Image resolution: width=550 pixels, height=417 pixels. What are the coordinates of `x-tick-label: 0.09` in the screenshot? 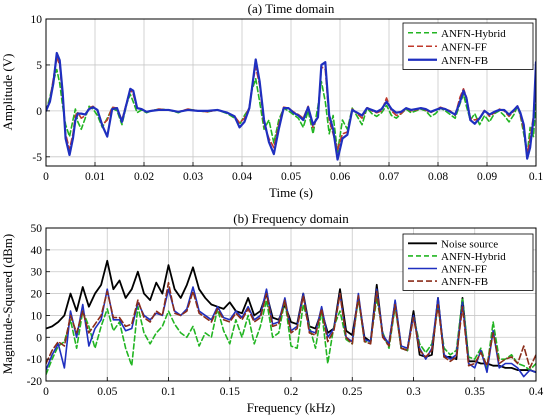 It's located at (487, 177).